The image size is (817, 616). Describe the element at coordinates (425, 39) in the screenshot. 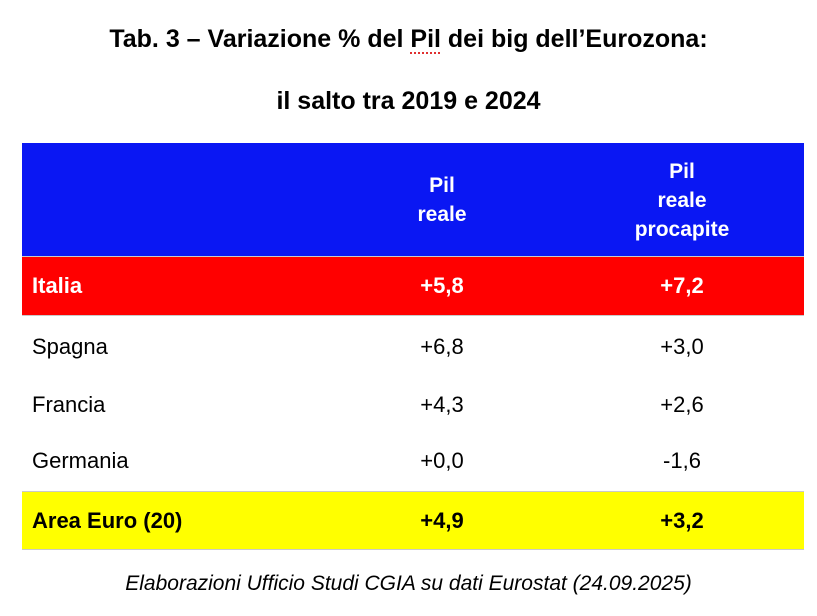

I see `title-flagged-word: Pil` at that location.